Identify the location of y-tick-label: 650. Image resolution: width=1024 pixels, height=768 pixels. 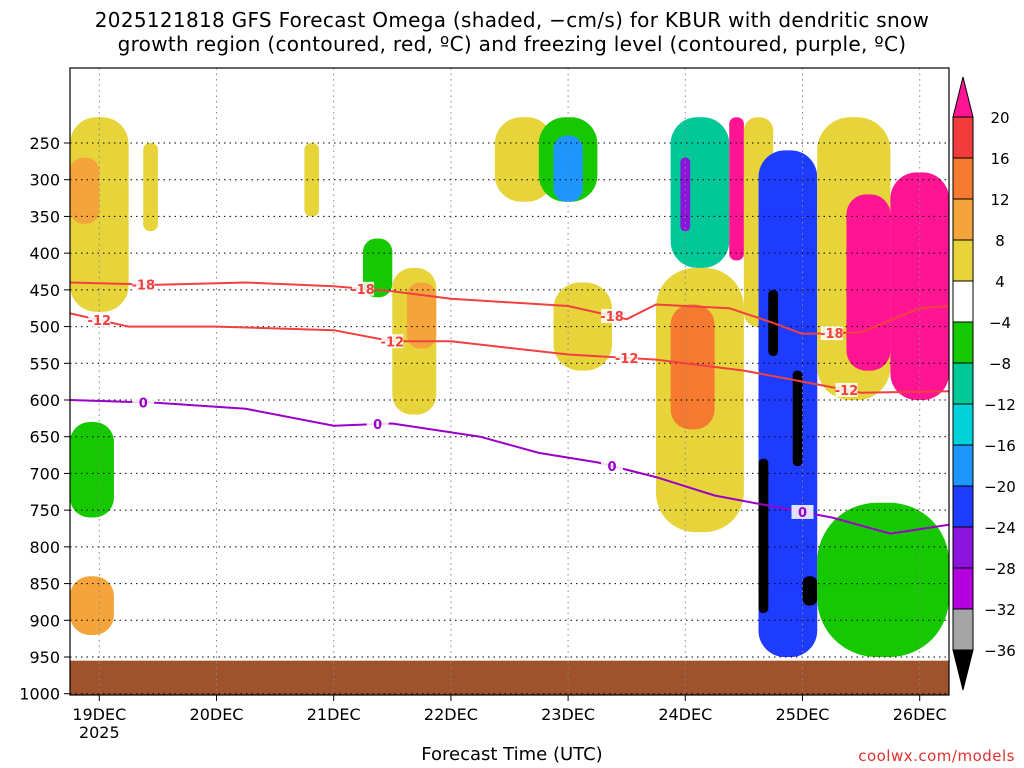
(44, 437).